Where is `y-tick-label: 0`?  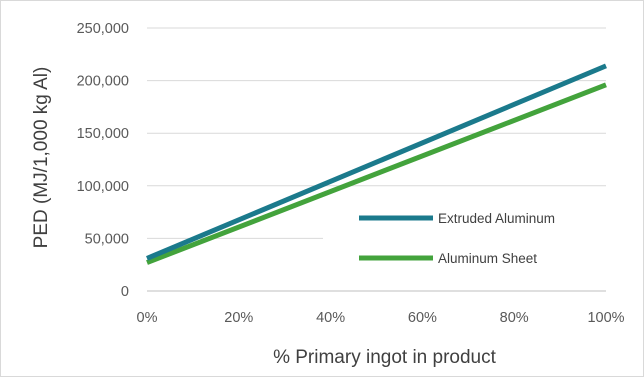 y-tick-label: 0 is located at coordinates (125, 292).